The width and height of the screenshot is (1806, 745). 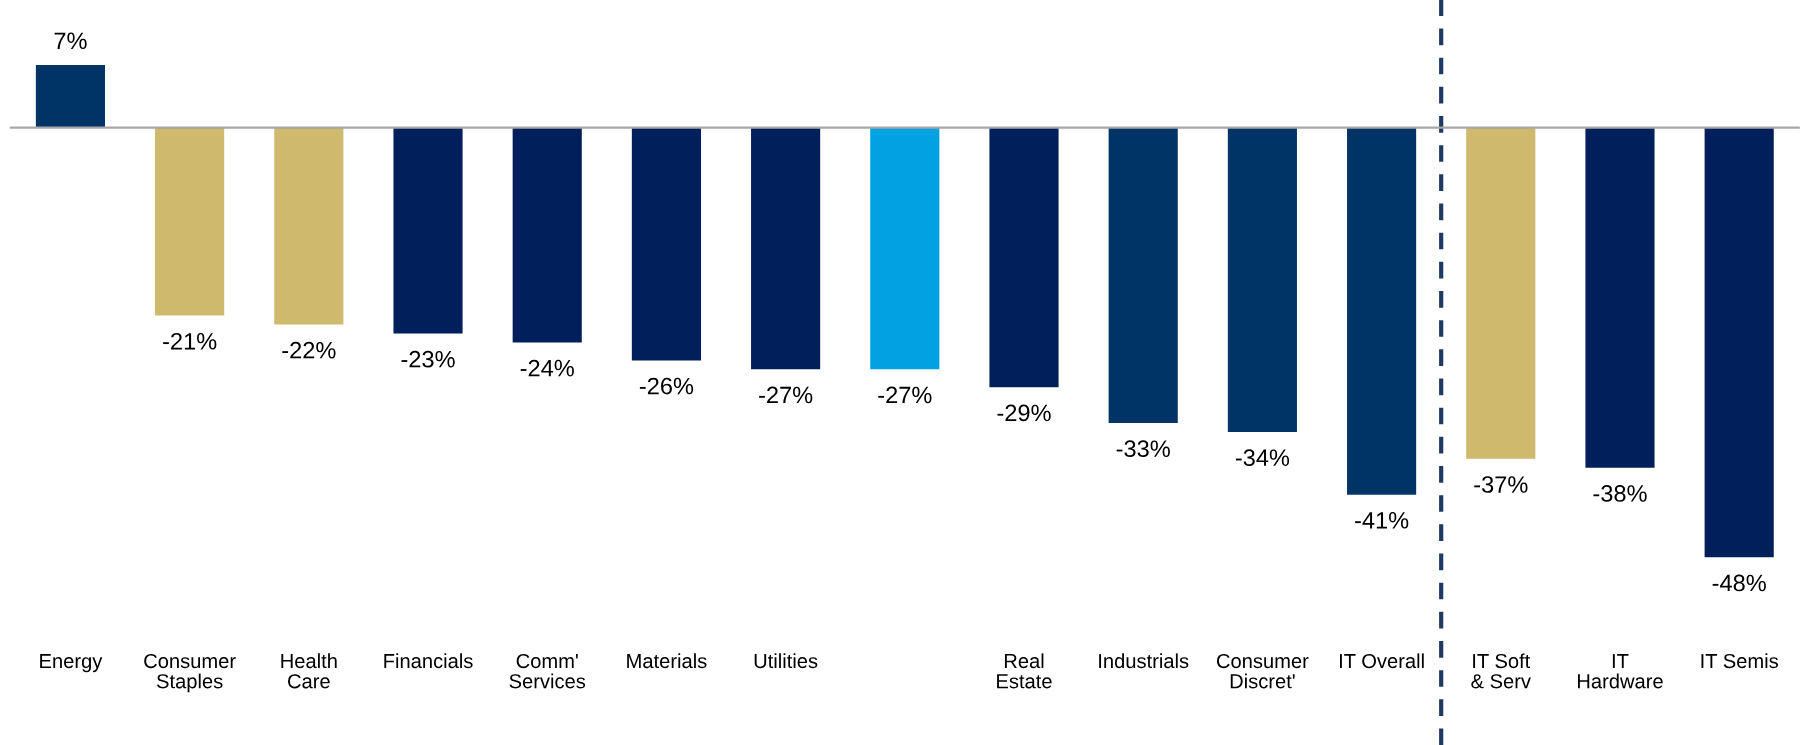 I want to click on x-tick-label: Financials, so click(x=428, y=661).